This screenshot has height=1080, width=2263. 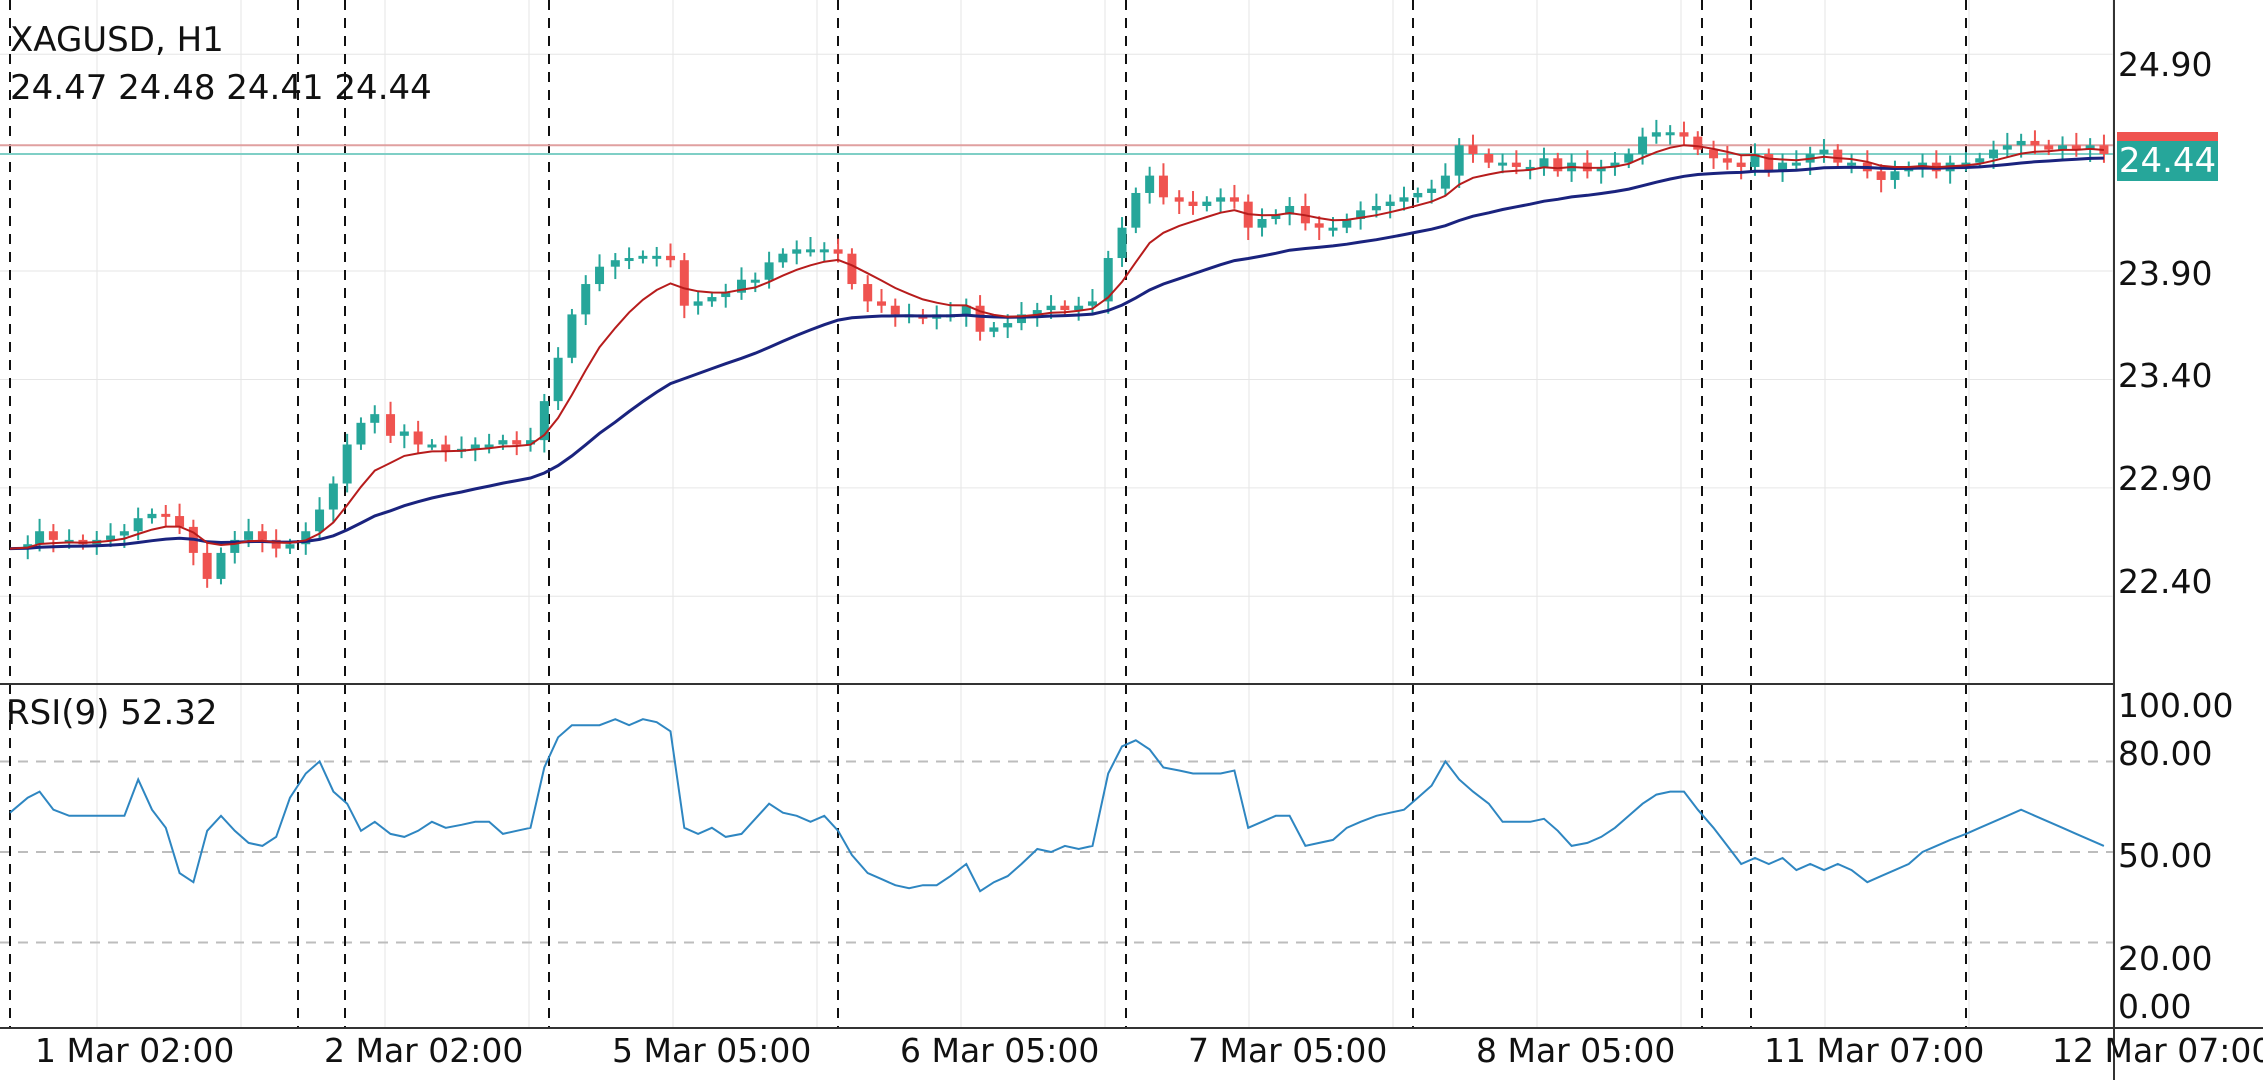 What do you see at coordinates (424, 1050) in the screenshot?
I see `time-tick: 2 Mar 02:00` at bounding box center [424, 1050].